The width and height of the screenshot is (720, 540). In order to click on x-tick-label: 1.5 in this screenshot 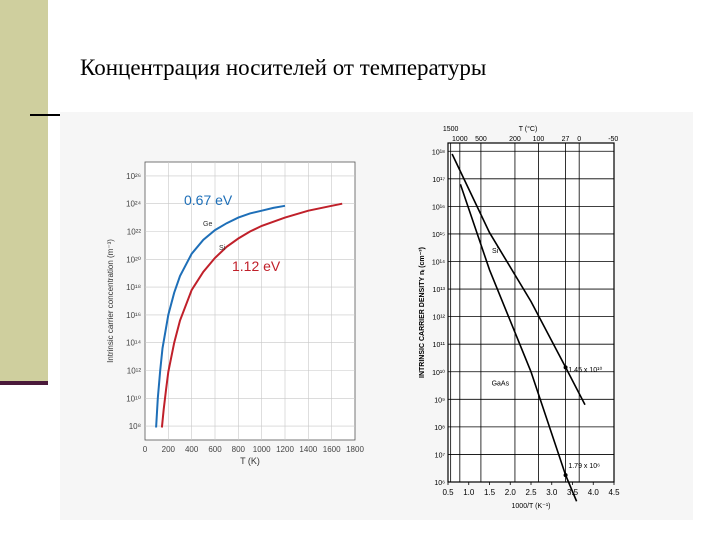, I will do `click(490, 492)`.